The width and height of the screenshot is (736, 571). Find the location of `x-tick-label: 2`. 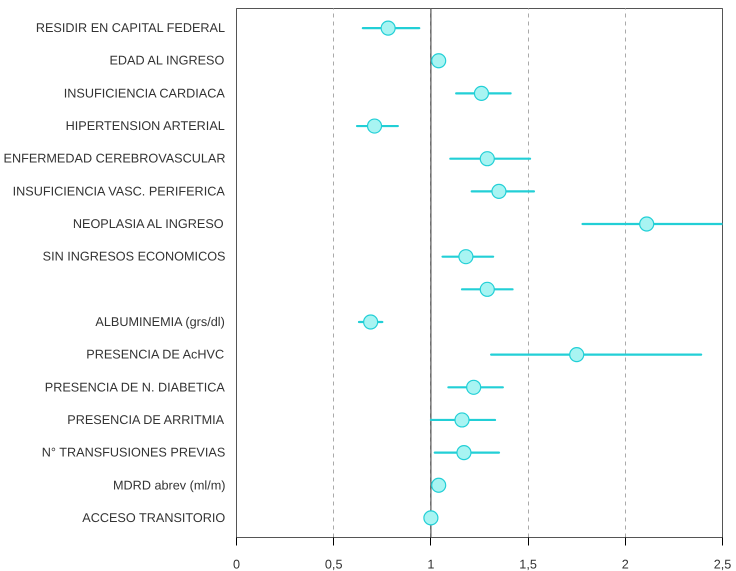

x-tick-label: 2 is located at coordinates (625, 564).